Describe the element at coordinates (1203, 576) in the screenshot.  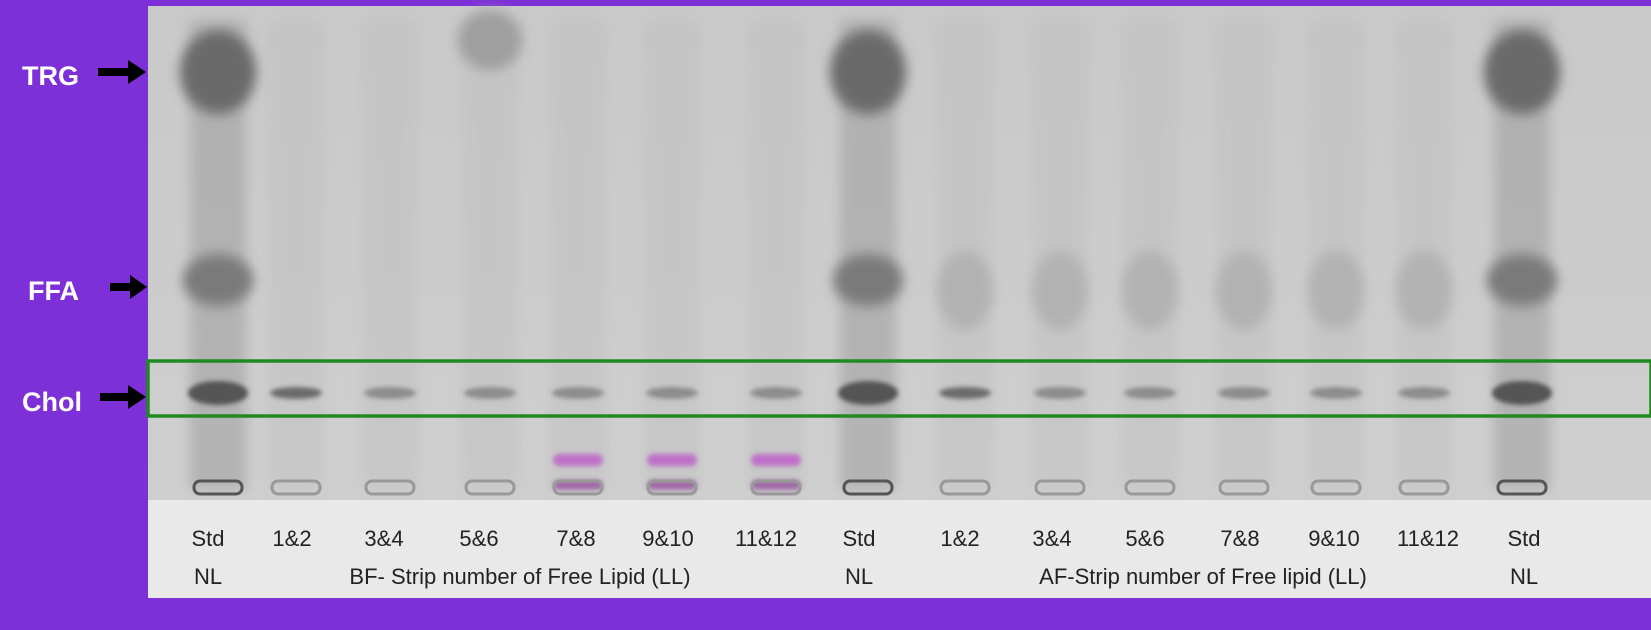
I see `caption: AF-Strip number of Free lipid (LL)` at that location.